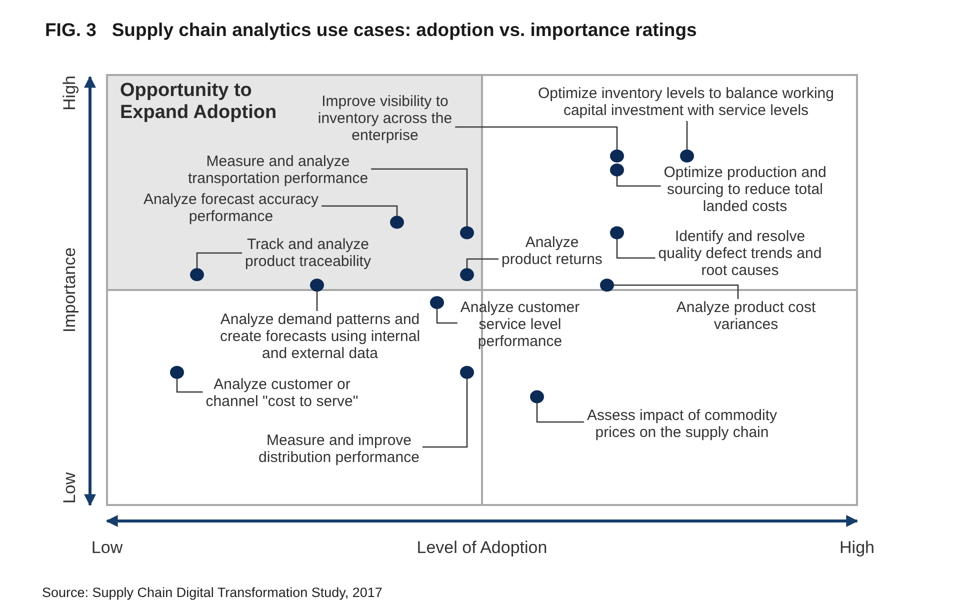  Describe the element at coordinates (745, 189) in the screenshot. I see `annotation: Optimize production and sourcing to reduce total landed costs` at that location.